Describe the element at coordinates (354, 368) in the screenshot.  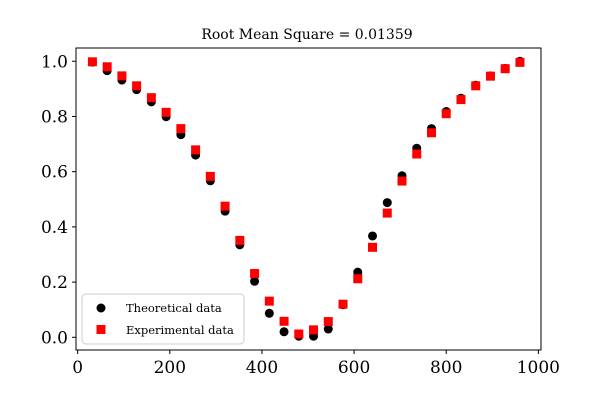
I see `x-tick-label: 600` at that location.